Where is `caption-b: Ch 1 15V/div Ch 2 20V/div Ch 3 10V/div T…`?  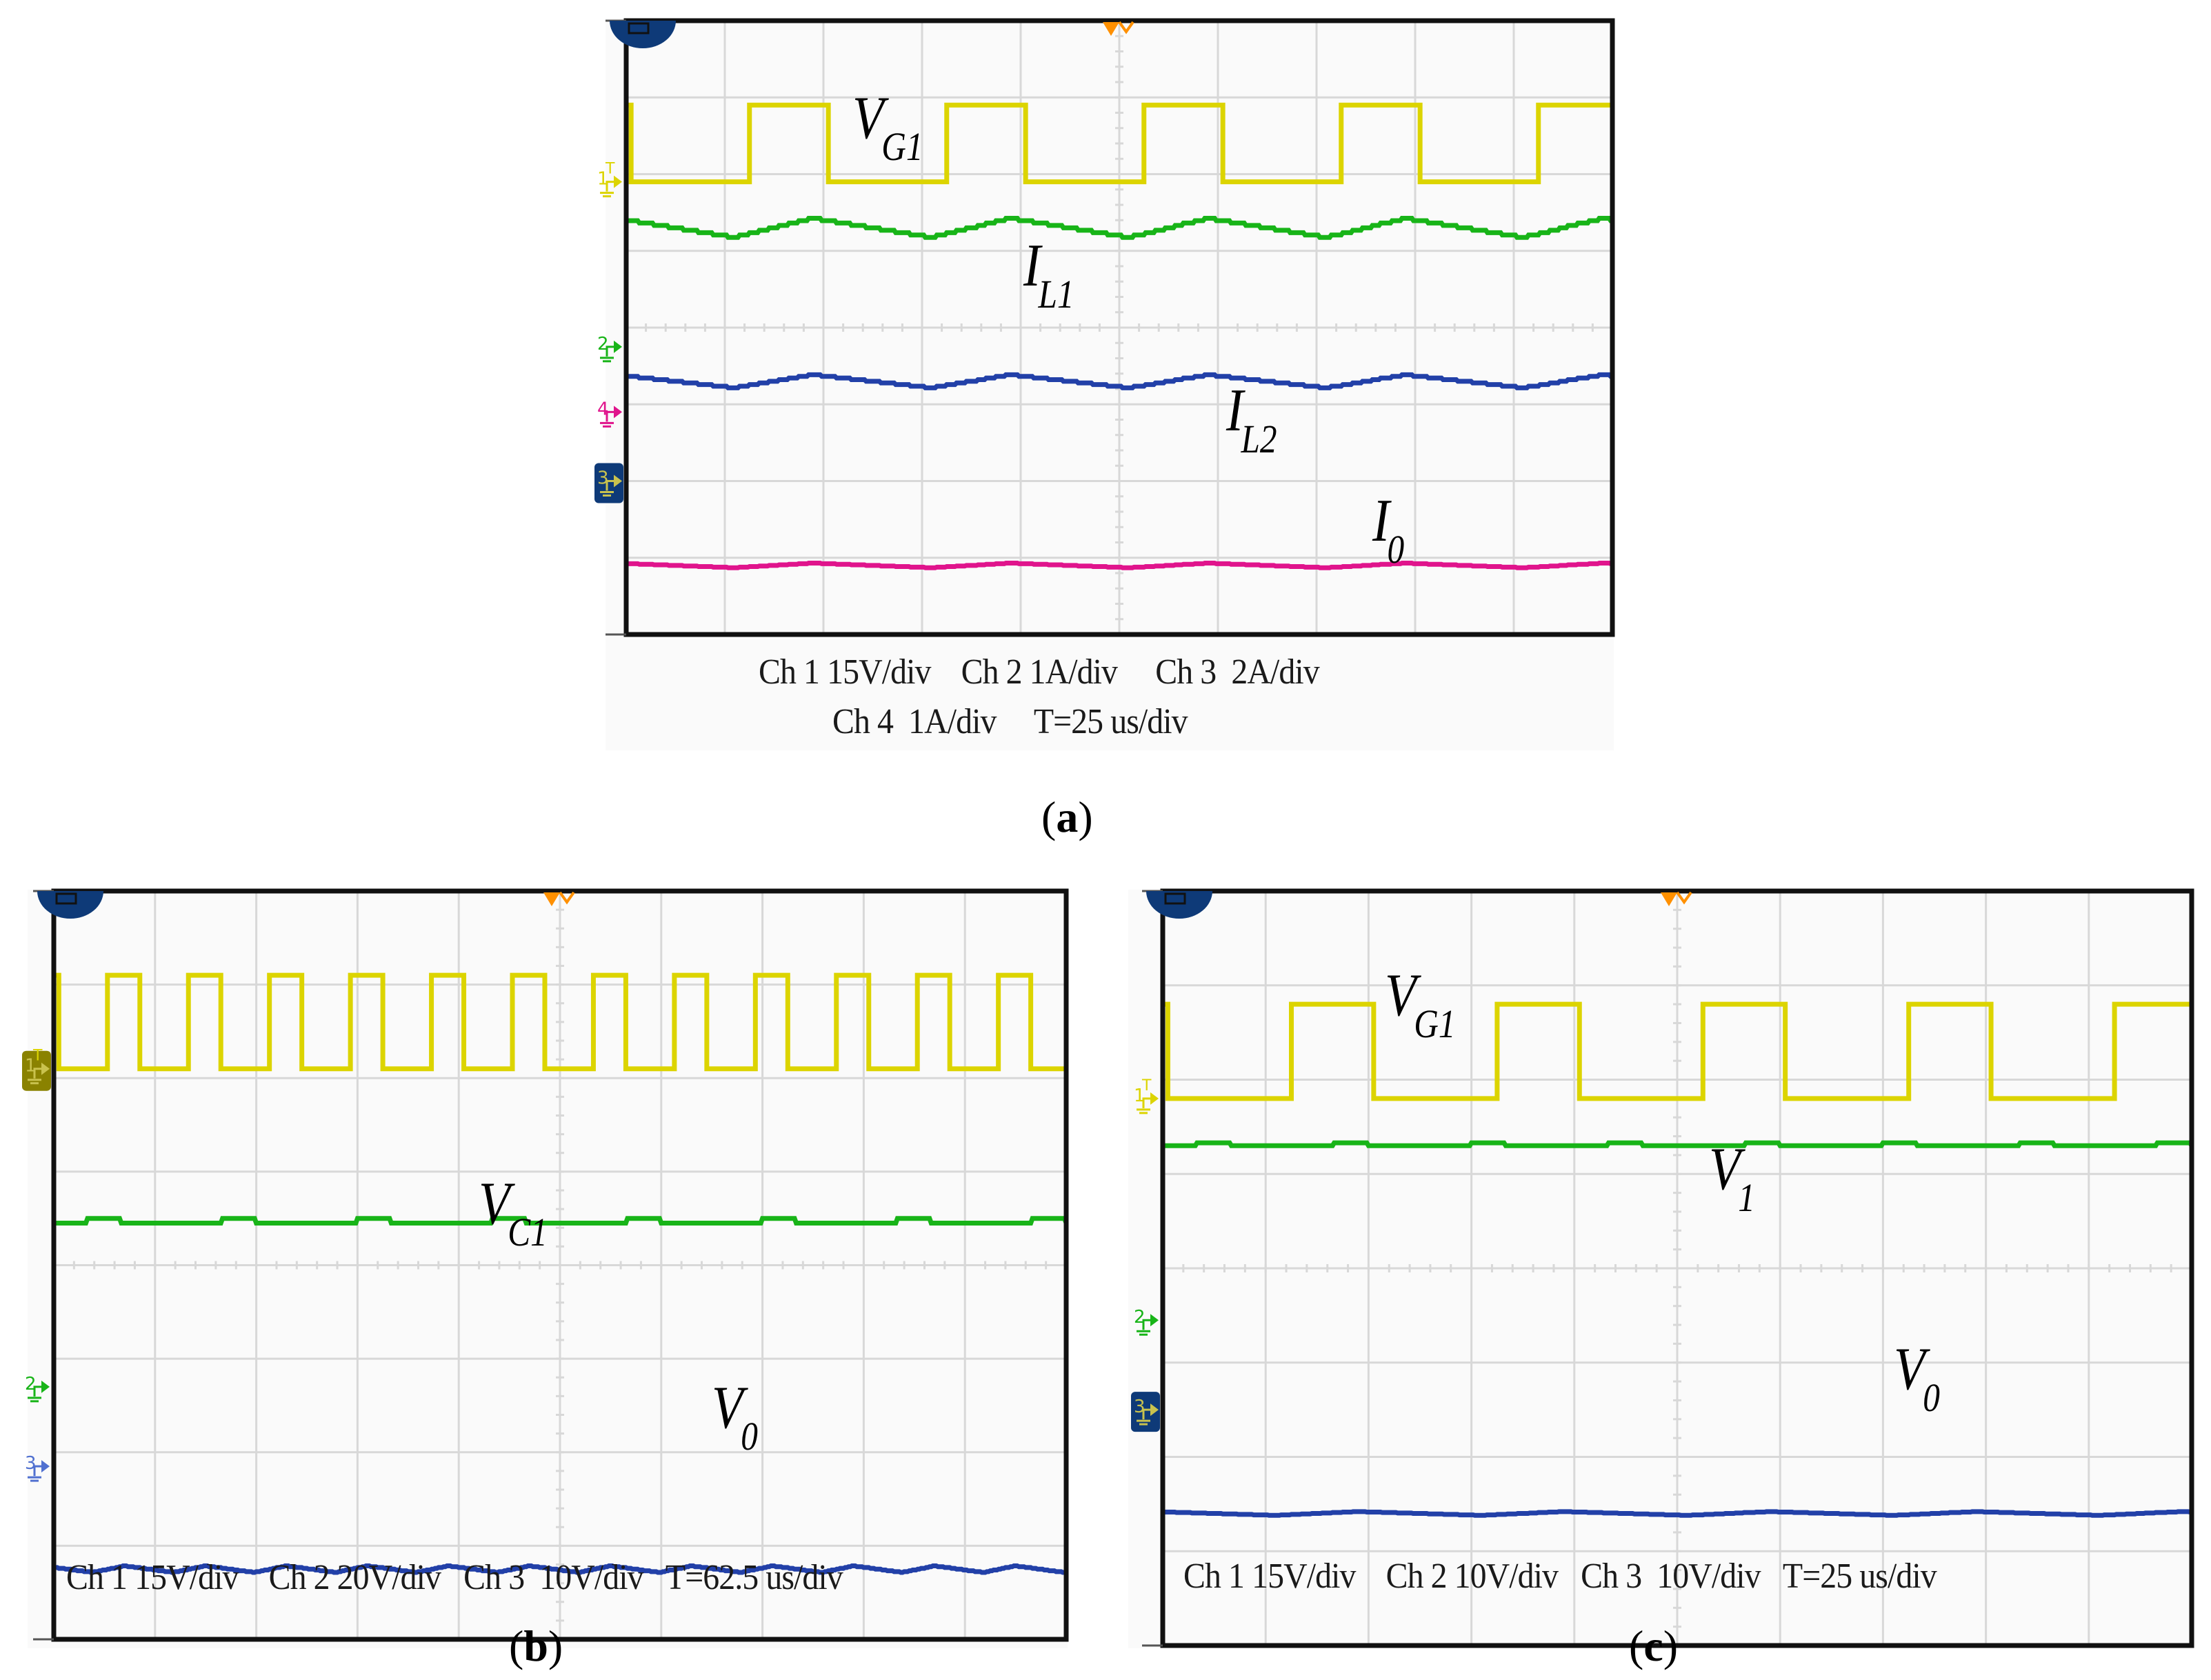 caption-b: Ch 1 15V/div Ch 2 20V/div Ch 3 10V/div T… is located at coordinates (454, 1577).